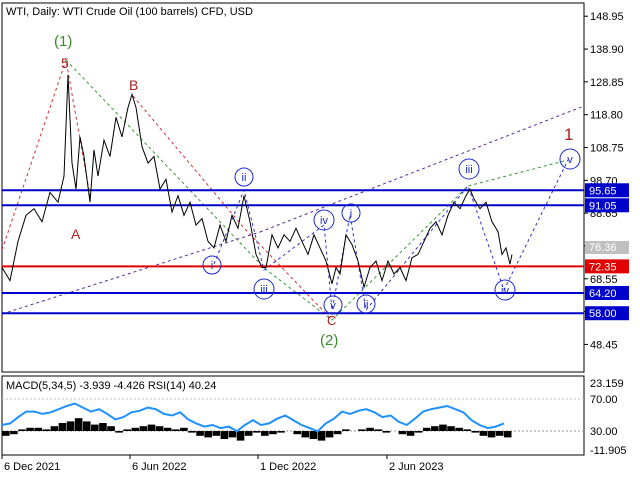 The width and height of the screenshot is (640, 480). I want to click on level-label-4: 58.00, so click(603, 314).